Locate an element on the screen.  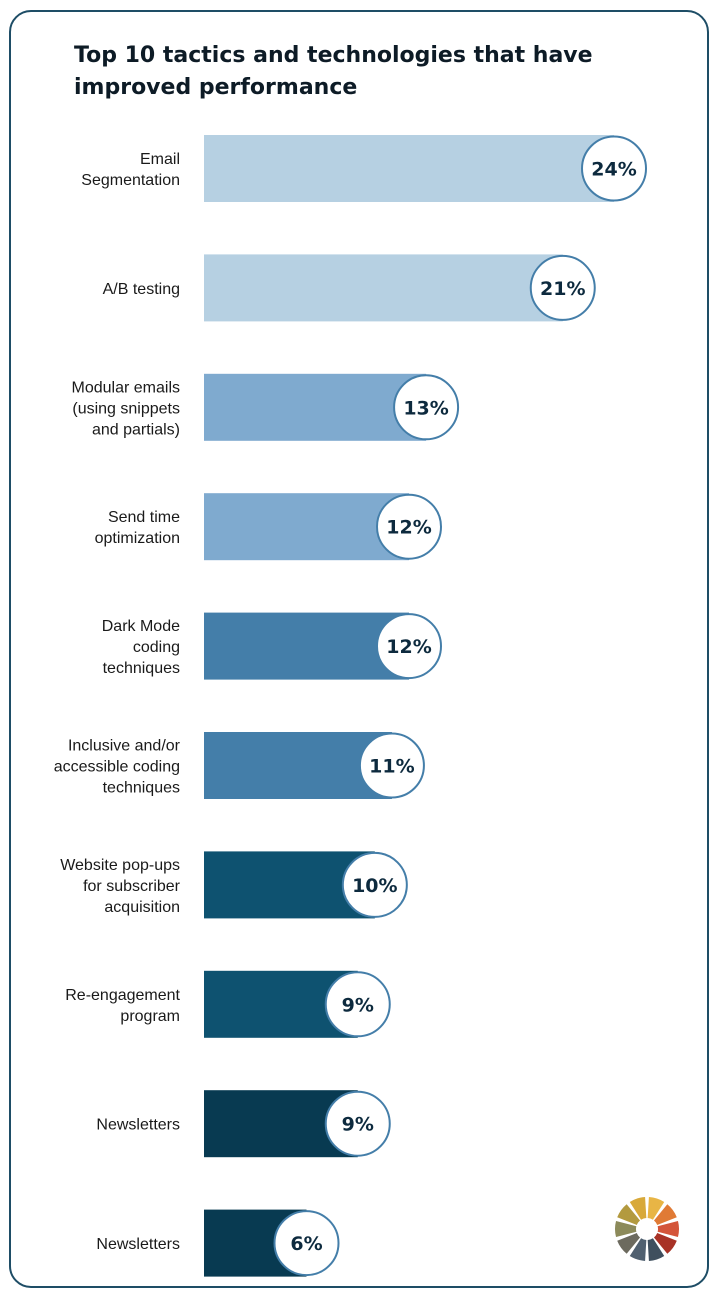
data-label: 21% is located at coordinates (562, 289).